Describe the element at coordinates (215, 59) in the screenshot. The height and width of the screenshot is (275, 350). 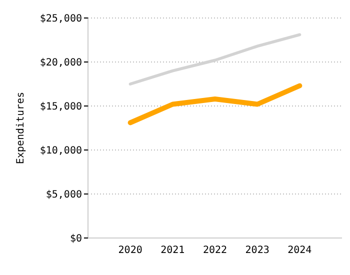
I see `line-series` at that location.